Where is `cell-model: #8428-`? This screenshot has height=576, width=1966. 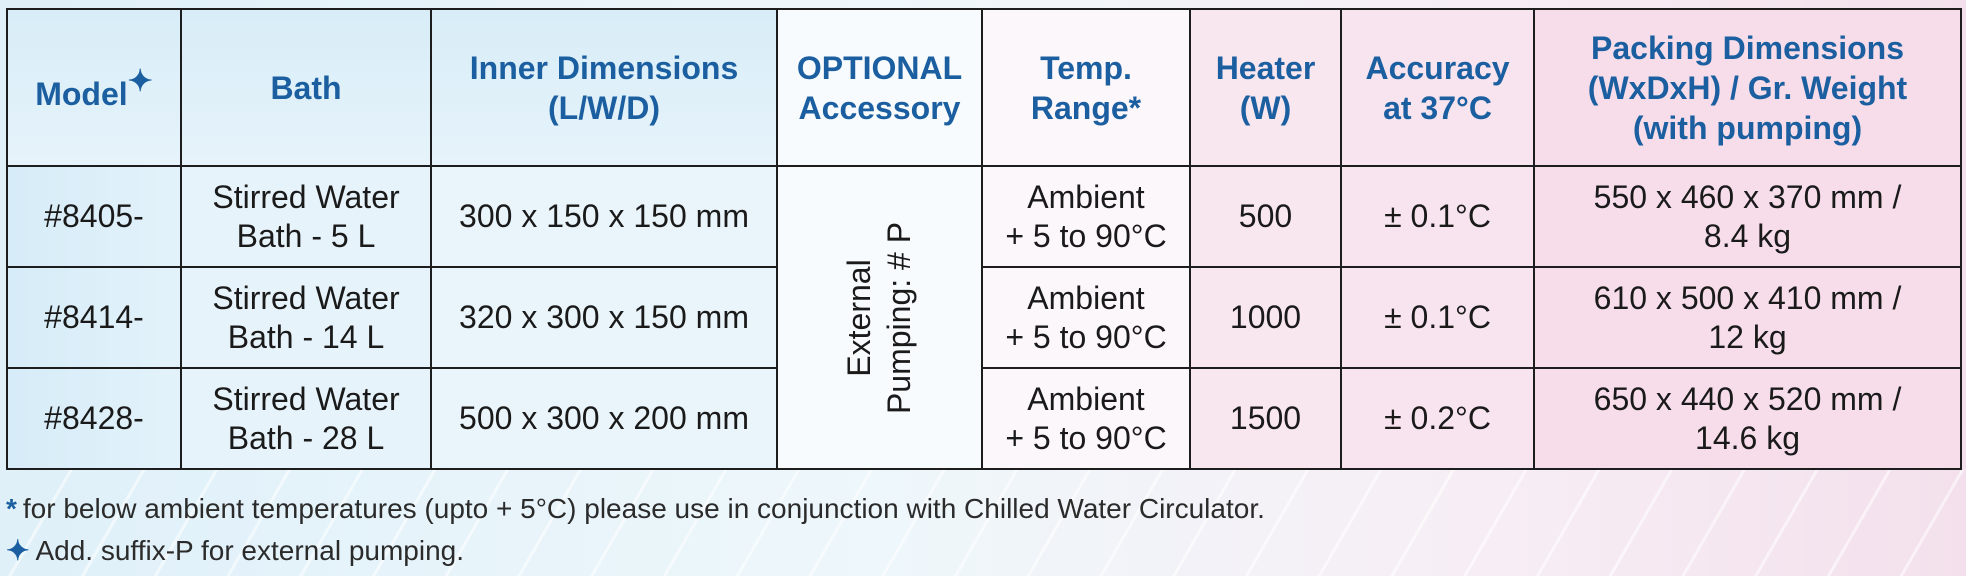
cell-model: #8428- is located at coordinates (94, 418).